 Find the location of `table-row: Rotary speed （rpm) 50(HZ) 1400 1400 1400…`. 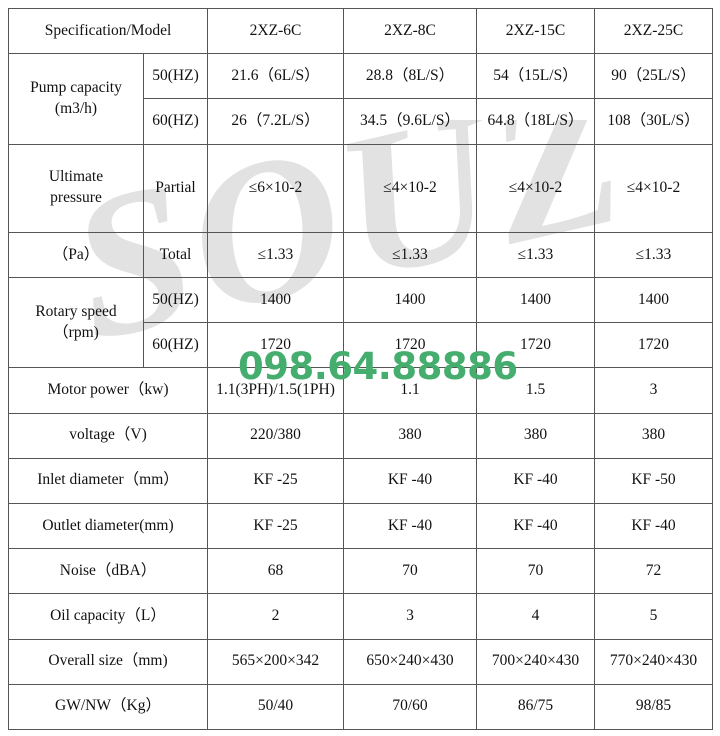

table-row: Rotary speed （rpm) 50(HZ) 1400 1400 1400… is located at coordinates (360, 323).